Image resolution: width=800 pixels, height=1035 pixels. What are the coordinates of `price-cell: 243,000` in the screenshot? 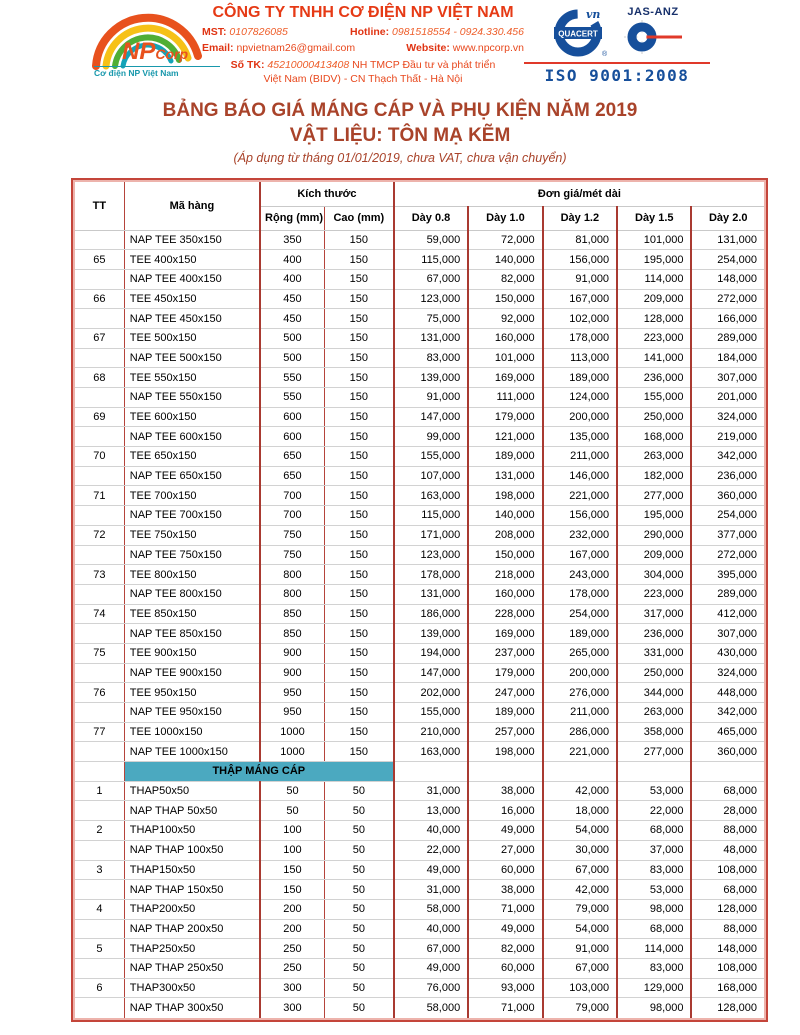 It's located at (580, 574).